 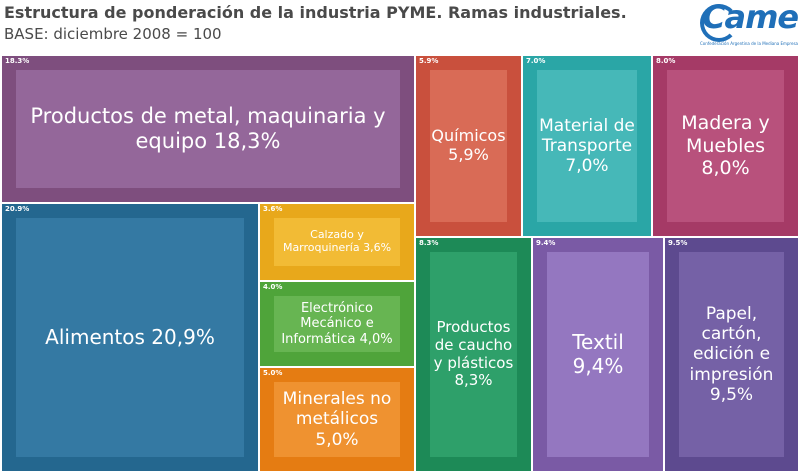 I want to click on tile-inner-papel, so click(x=731, y=354).